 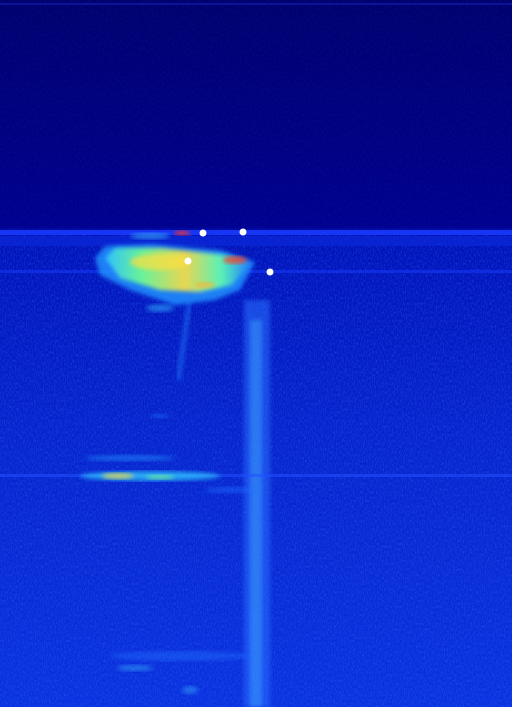 What do you see at coordinates (256, 4) in the screenshot?
I see `surface-line` at bounding box center [256, 4].